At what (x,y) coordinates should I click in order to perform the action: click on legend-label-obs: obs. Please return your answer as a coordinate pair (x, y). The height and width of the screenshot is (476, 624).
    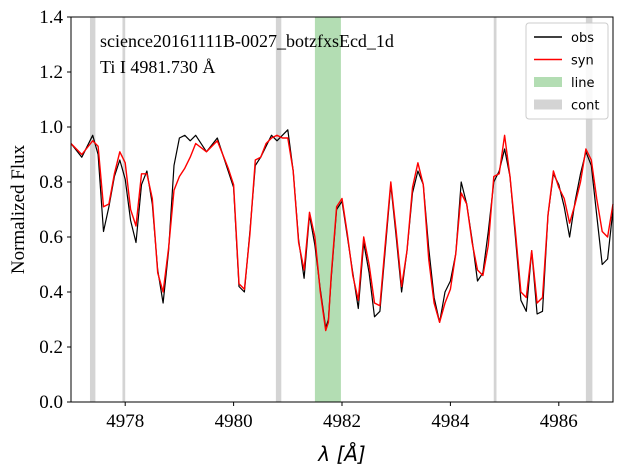
    Looking at the image, I should click on (582, 38).